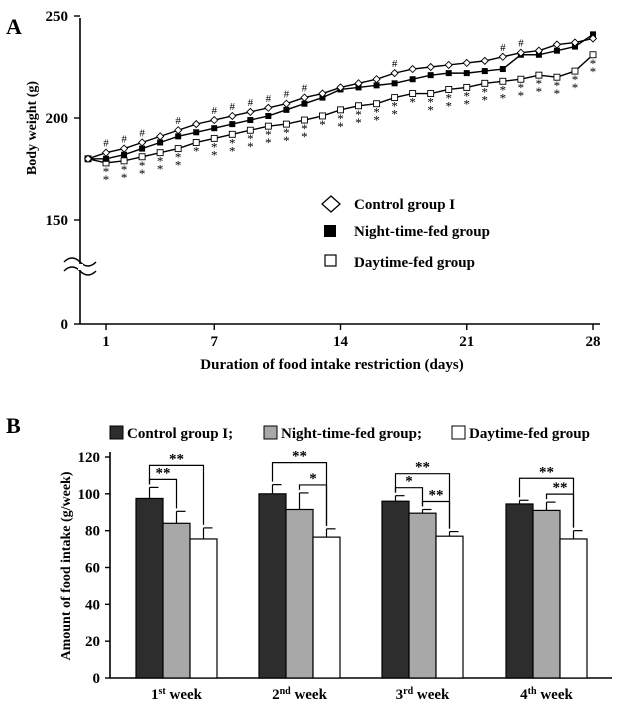 This screenshot has height=709, width=618. I want to click on week-ordinal-suffix: th, so click(532, 691).